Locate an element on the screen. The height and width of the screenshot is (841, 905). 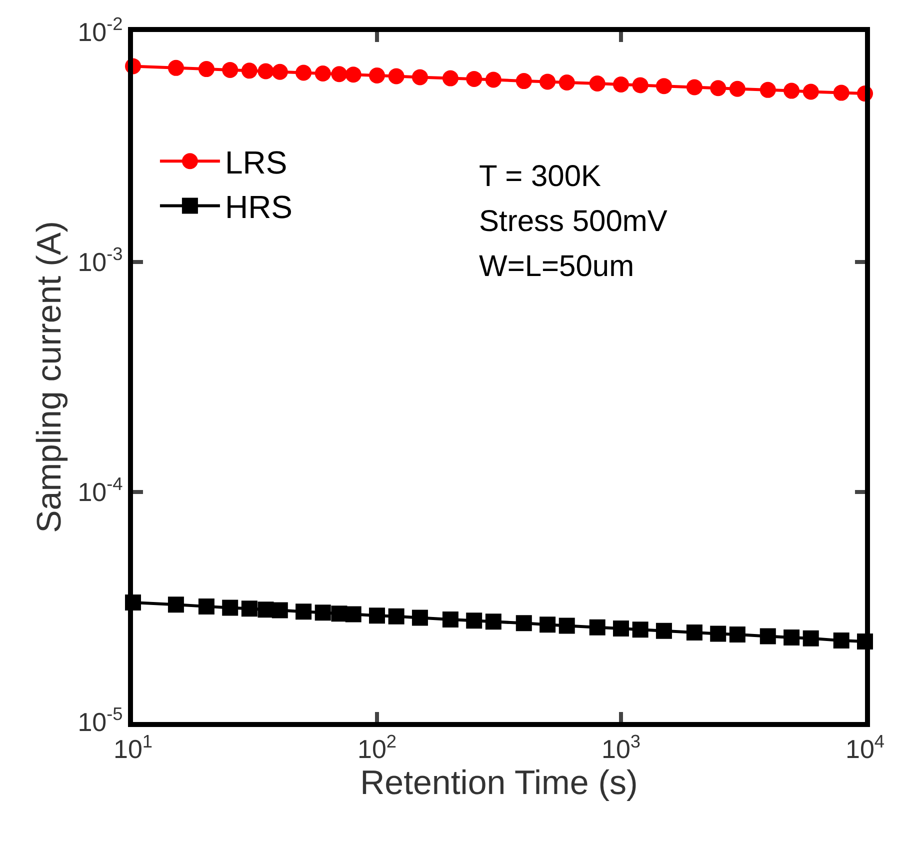
annotation: W=L=50um is located at coordinates (556, 266).